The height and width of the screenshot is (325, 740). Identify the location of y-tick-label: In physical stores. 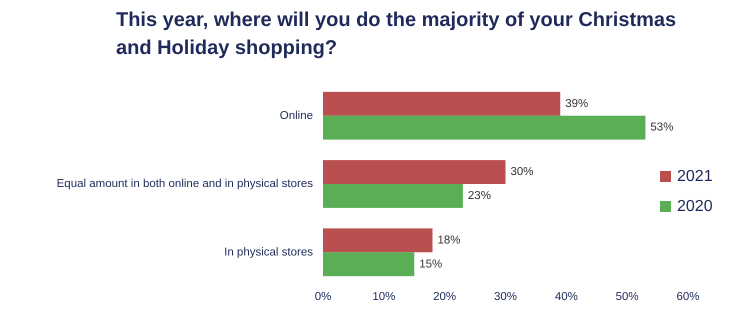
(269, 252).